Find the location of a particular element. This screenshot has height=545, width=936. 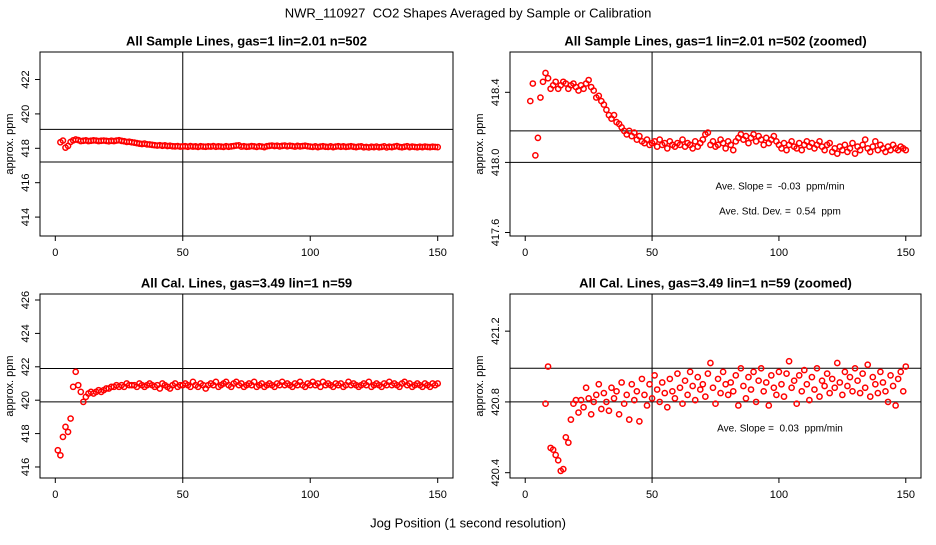

x-tick-label: 150 is located at coordinates (906, 495).